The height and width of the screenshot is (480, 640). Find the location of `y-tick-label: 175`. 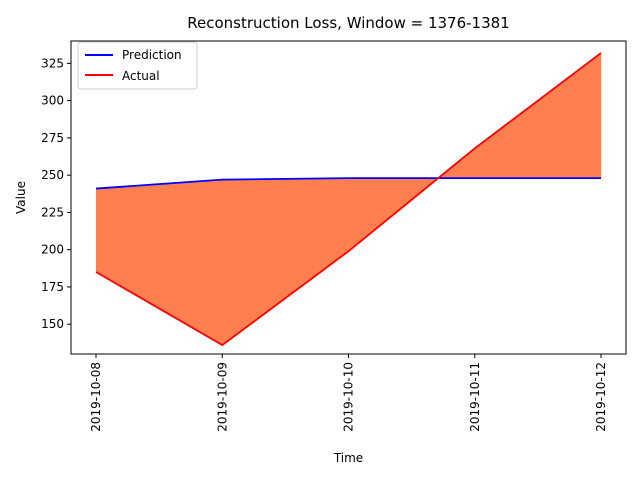

y-tick-label: 175 is located at coordinates (52, 287).